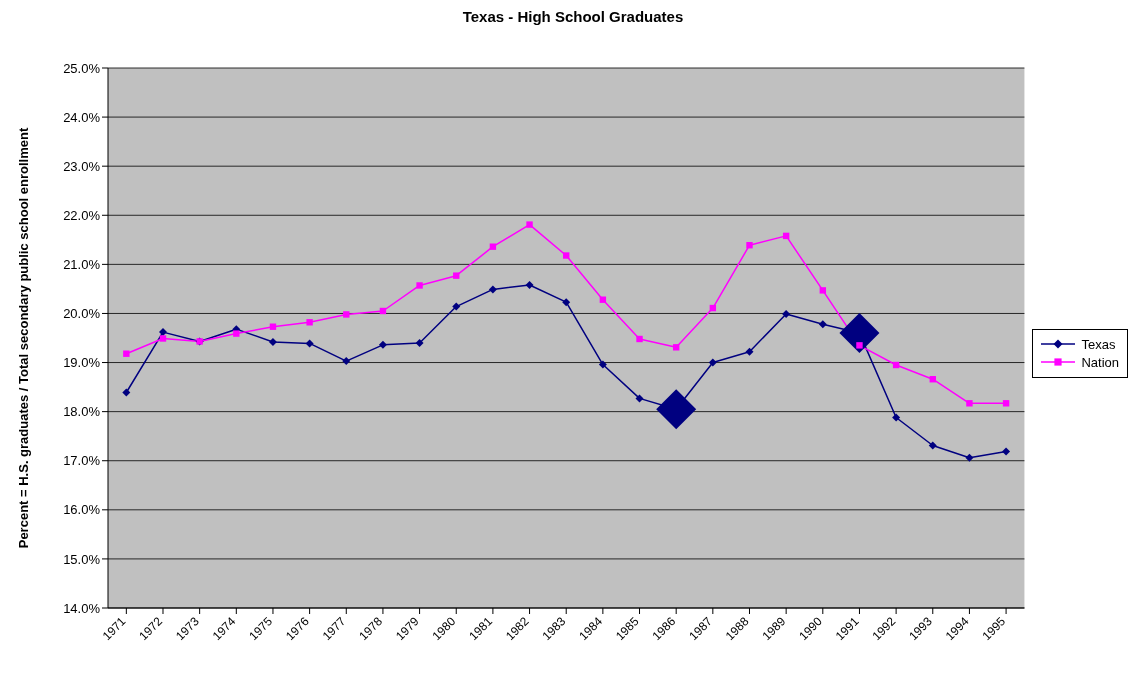  Describe the element at coordinates (82, 510) in the screenshot. I see `y-tick-label: 16.0%` at that location.